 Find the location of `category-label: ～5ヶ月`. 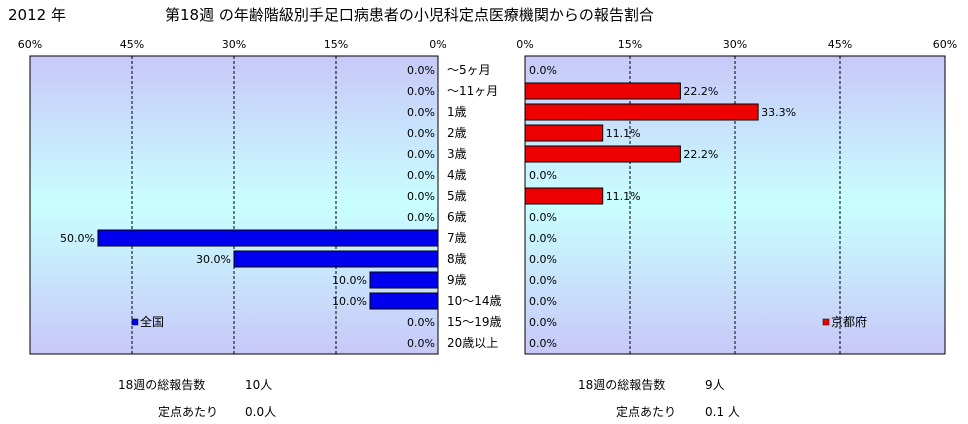

category-label: ～5ヶ月 is located at coordinates (469, 70).